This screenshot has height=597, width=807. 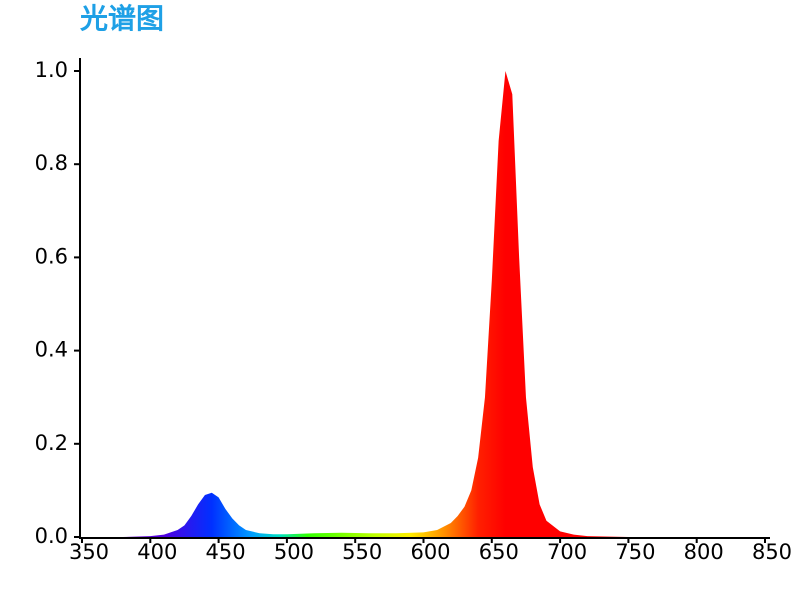 I want to click on x-tick-label: 450, so click(x=226, y=552).